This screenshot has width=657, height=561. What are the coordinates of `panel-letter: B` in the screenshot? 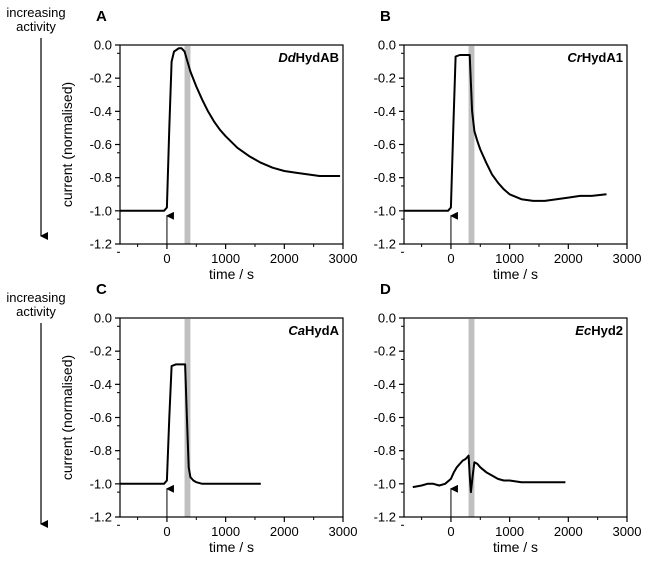 It's located at (385, 16).